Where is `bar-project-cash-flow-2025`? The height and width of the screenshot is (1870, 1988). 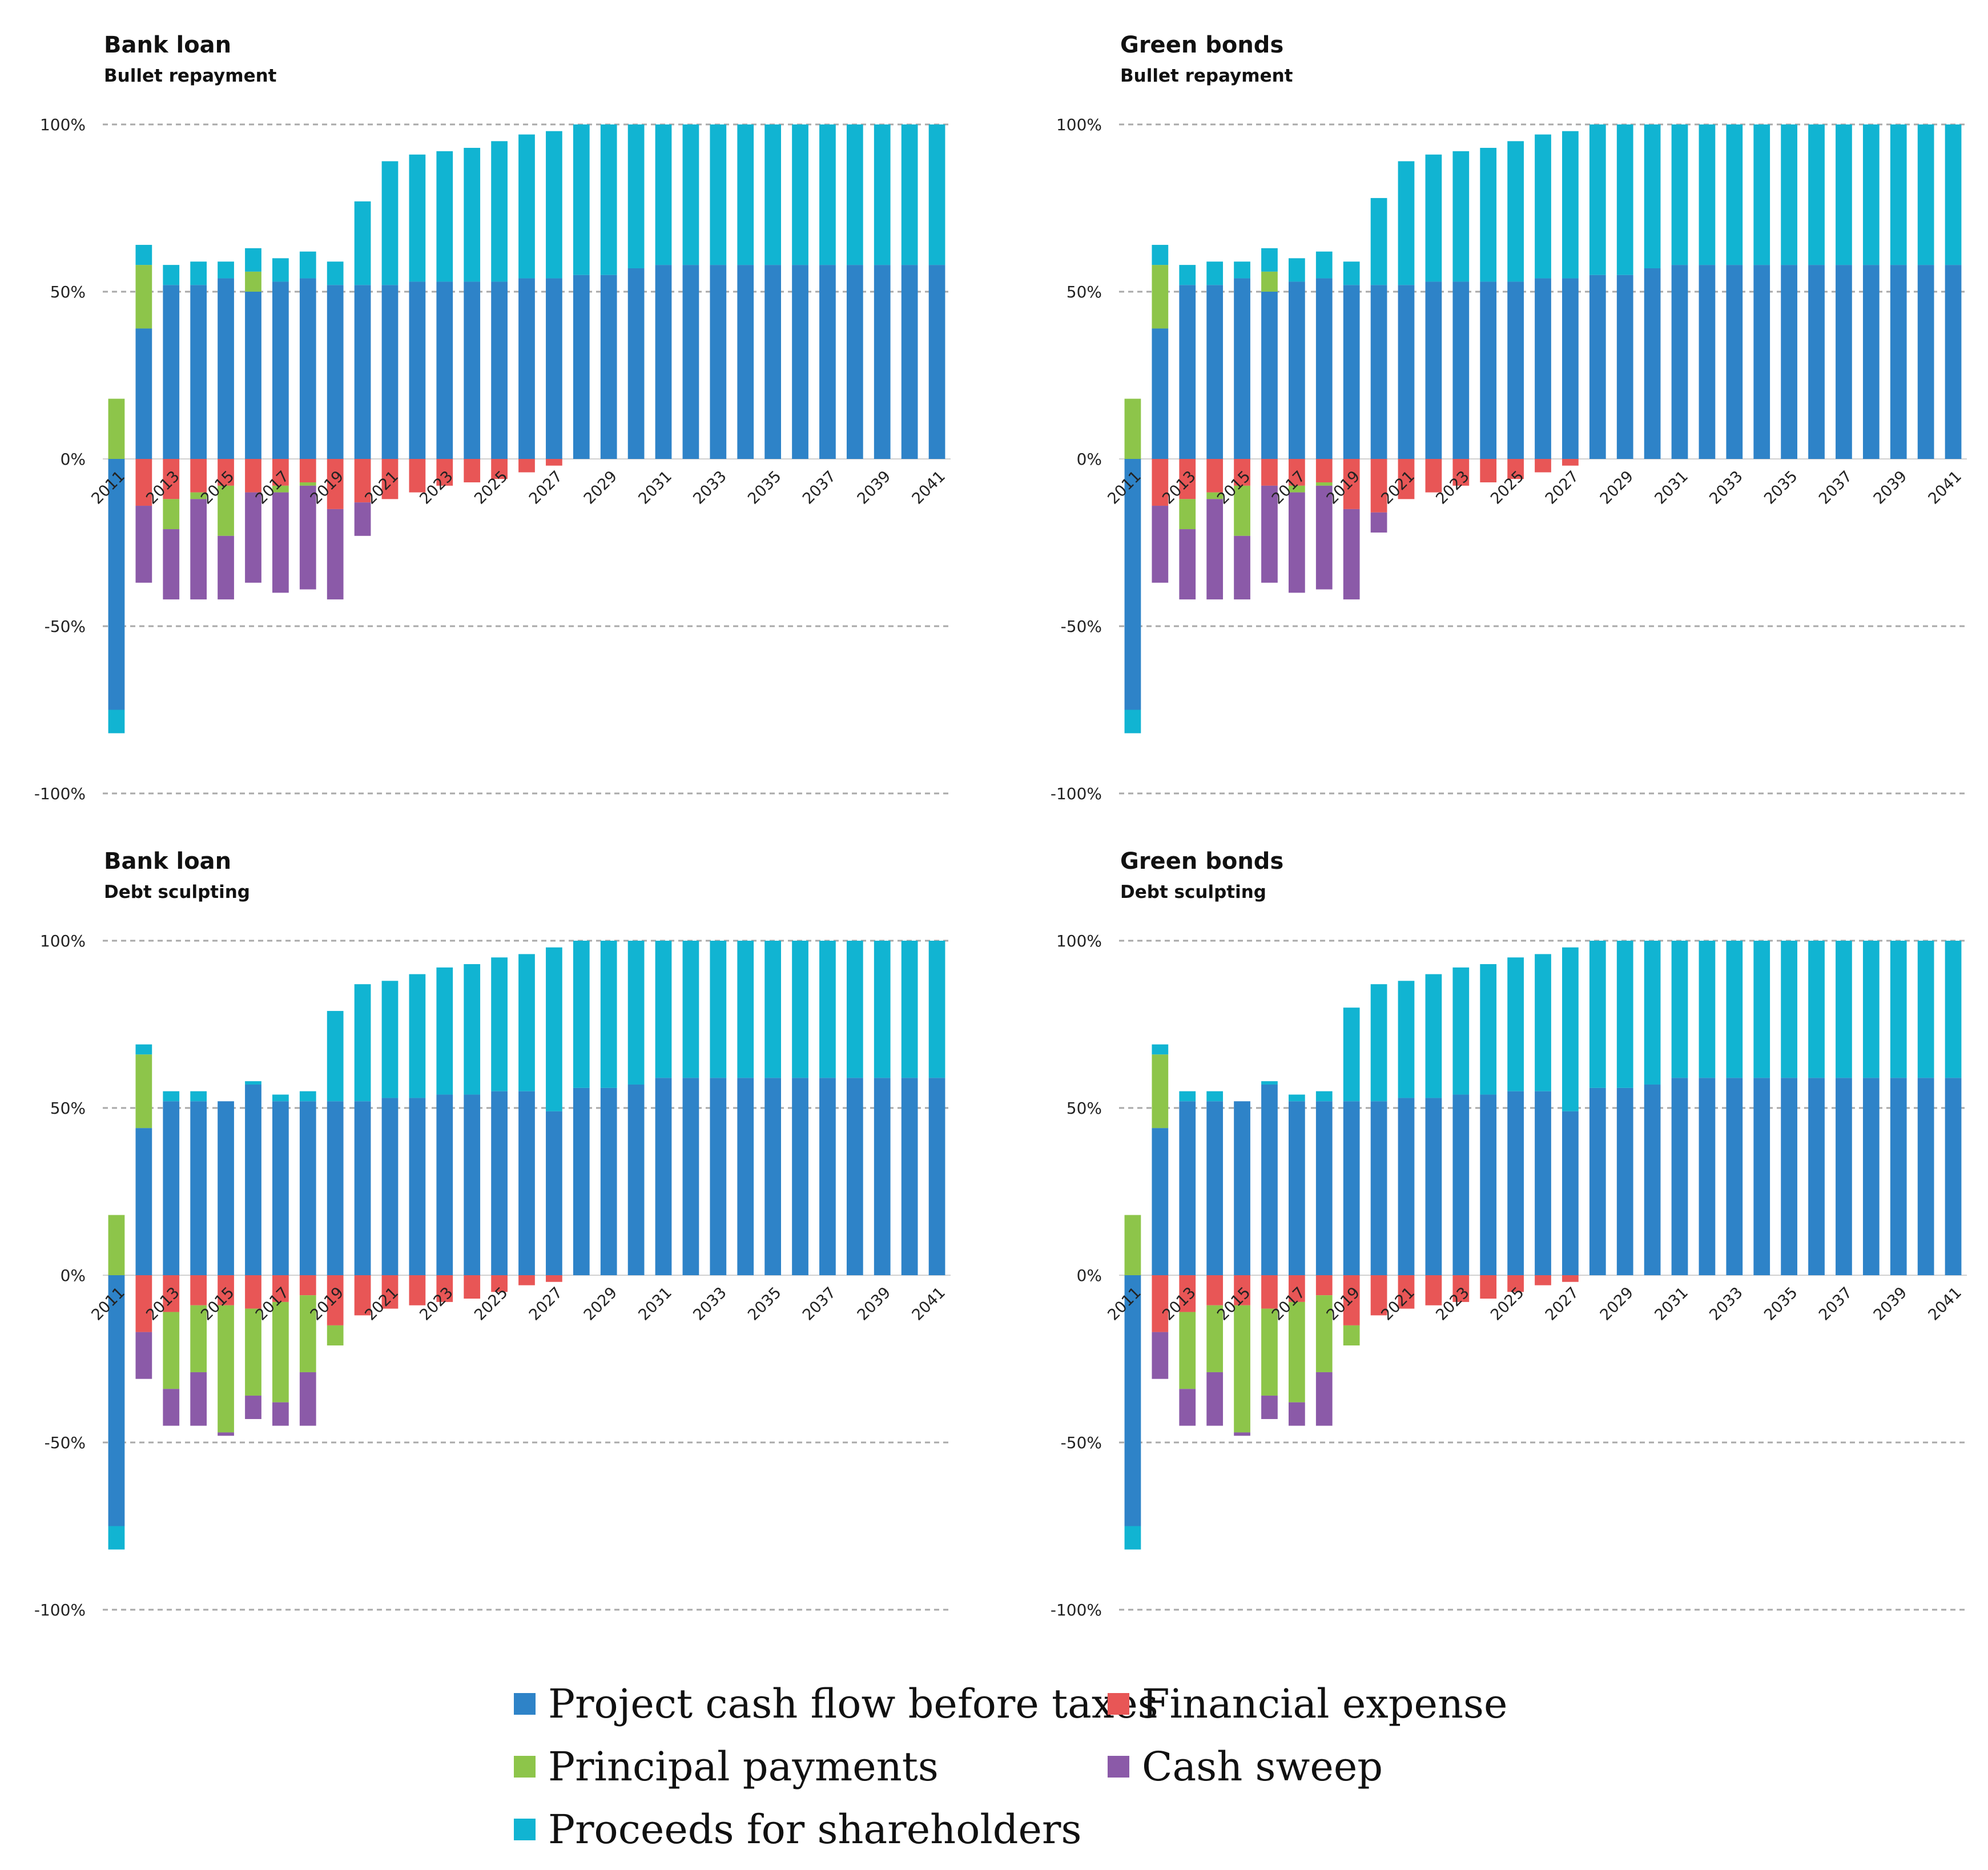 bar-project-cash-flow-2025 is located at coordinates (499, 1183).